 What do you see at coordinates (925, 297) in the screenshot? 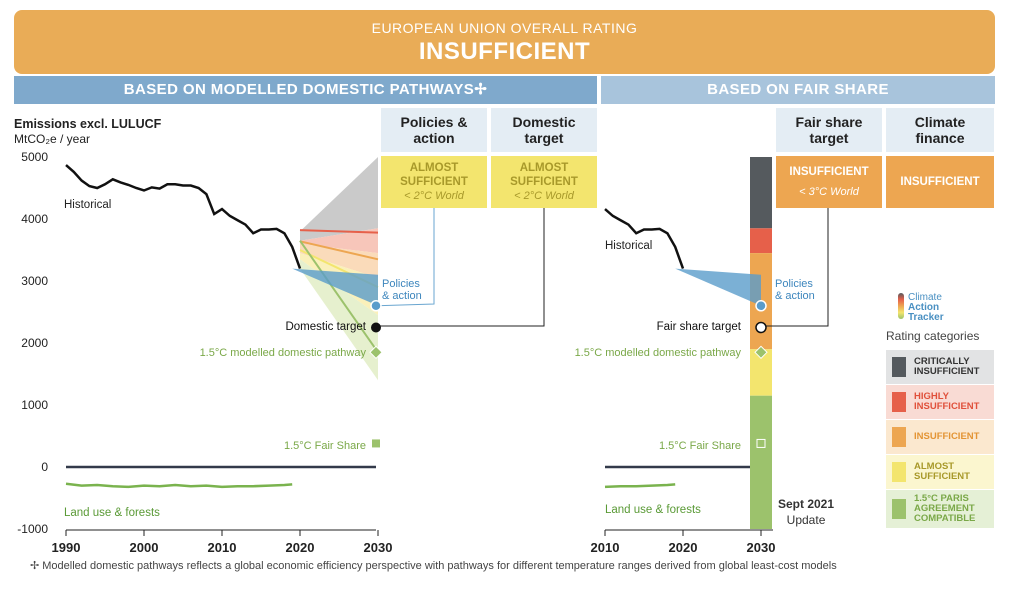
I see `logo-line: Climate` at bounding box center [925, 297].